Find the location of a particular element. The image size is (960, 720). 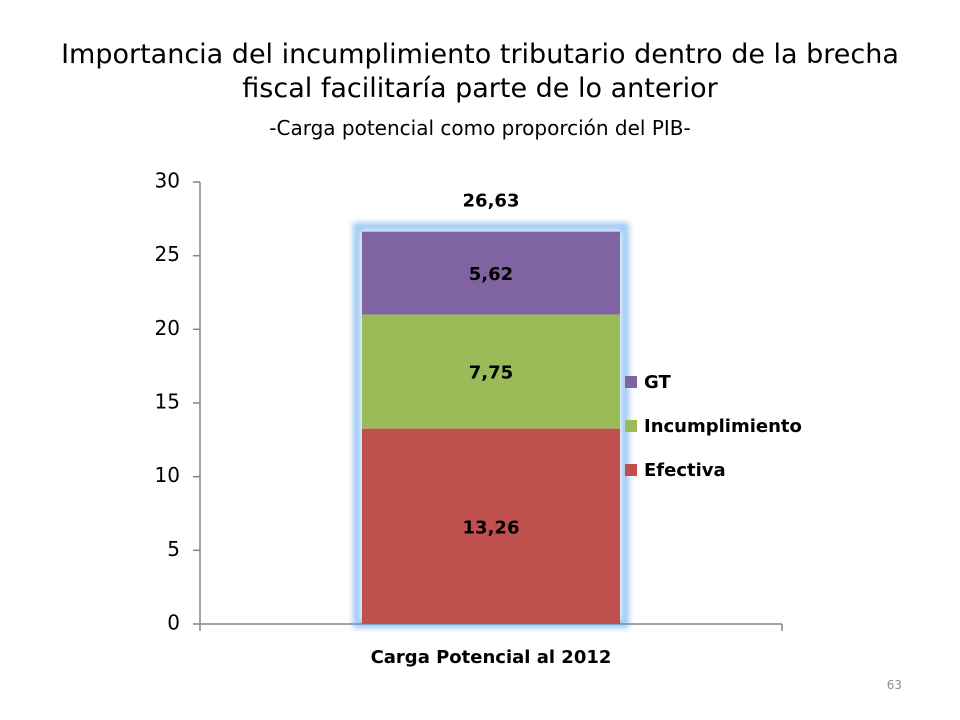

legend-swatch-incumplimiento is located at coordinates (631, 426).